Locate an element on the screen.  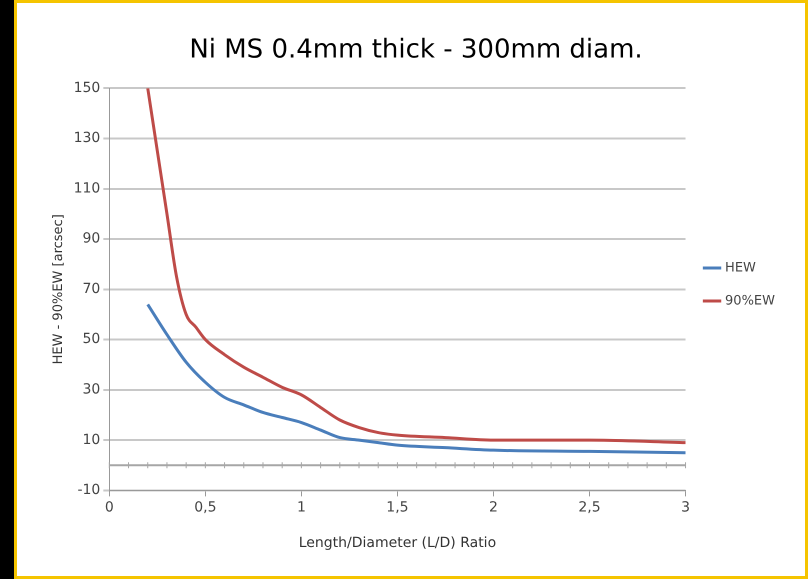
legend-label: HEW is located at coordinates (740, 268).